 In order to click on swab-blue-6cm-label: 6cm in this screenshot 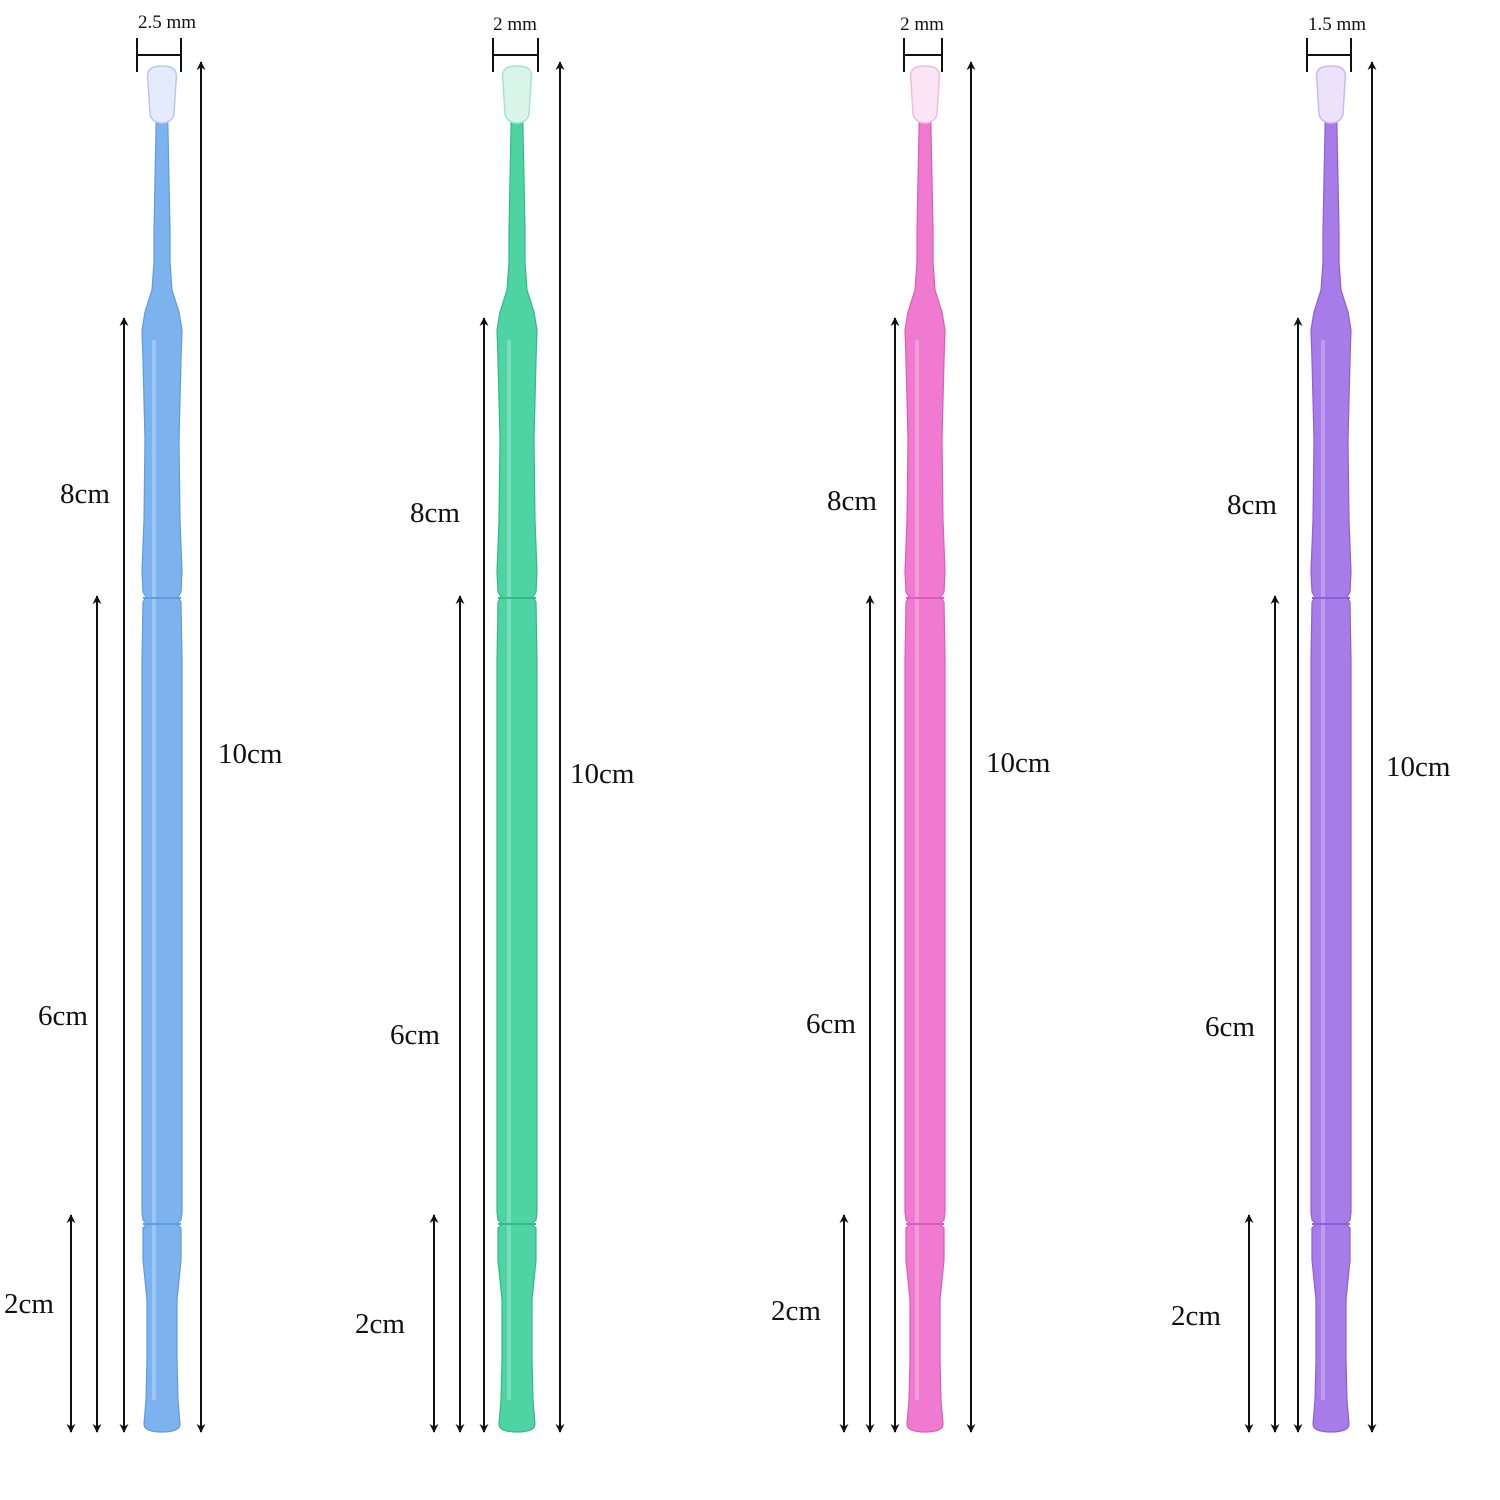, I will do `click(63, 1016)`.